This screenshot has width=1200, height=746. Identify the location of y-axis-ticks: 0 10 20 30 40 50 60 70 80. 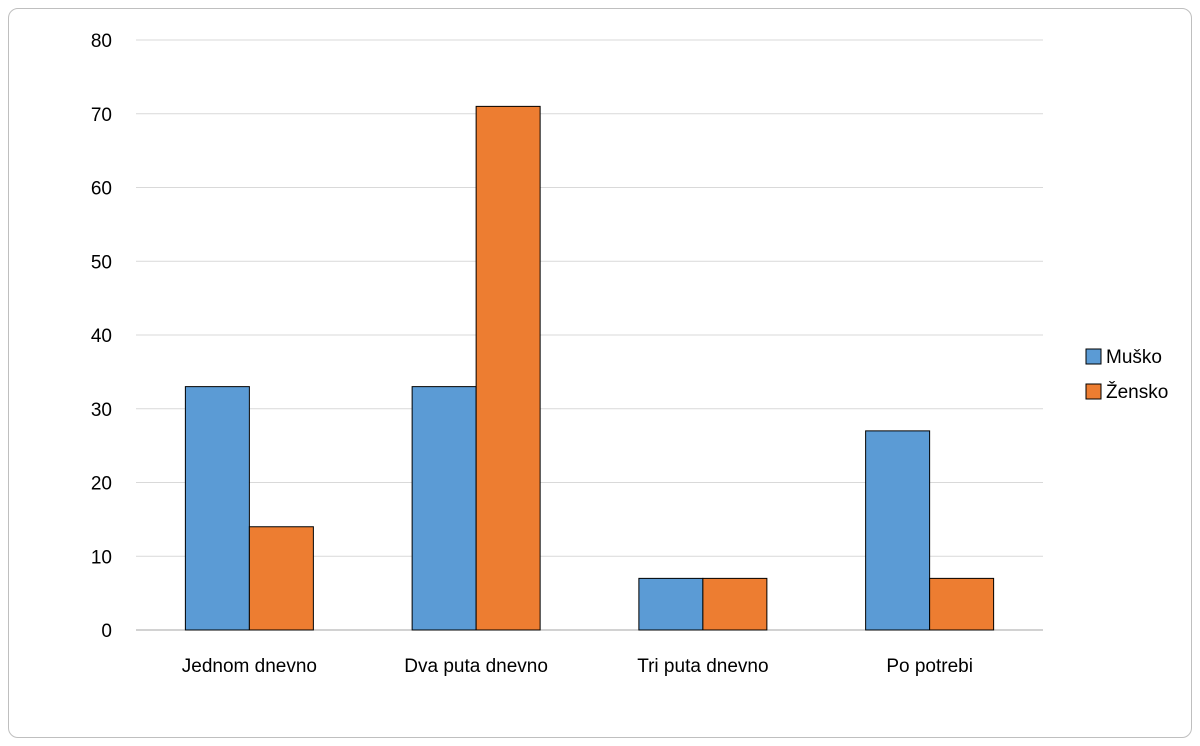
(101, 336).